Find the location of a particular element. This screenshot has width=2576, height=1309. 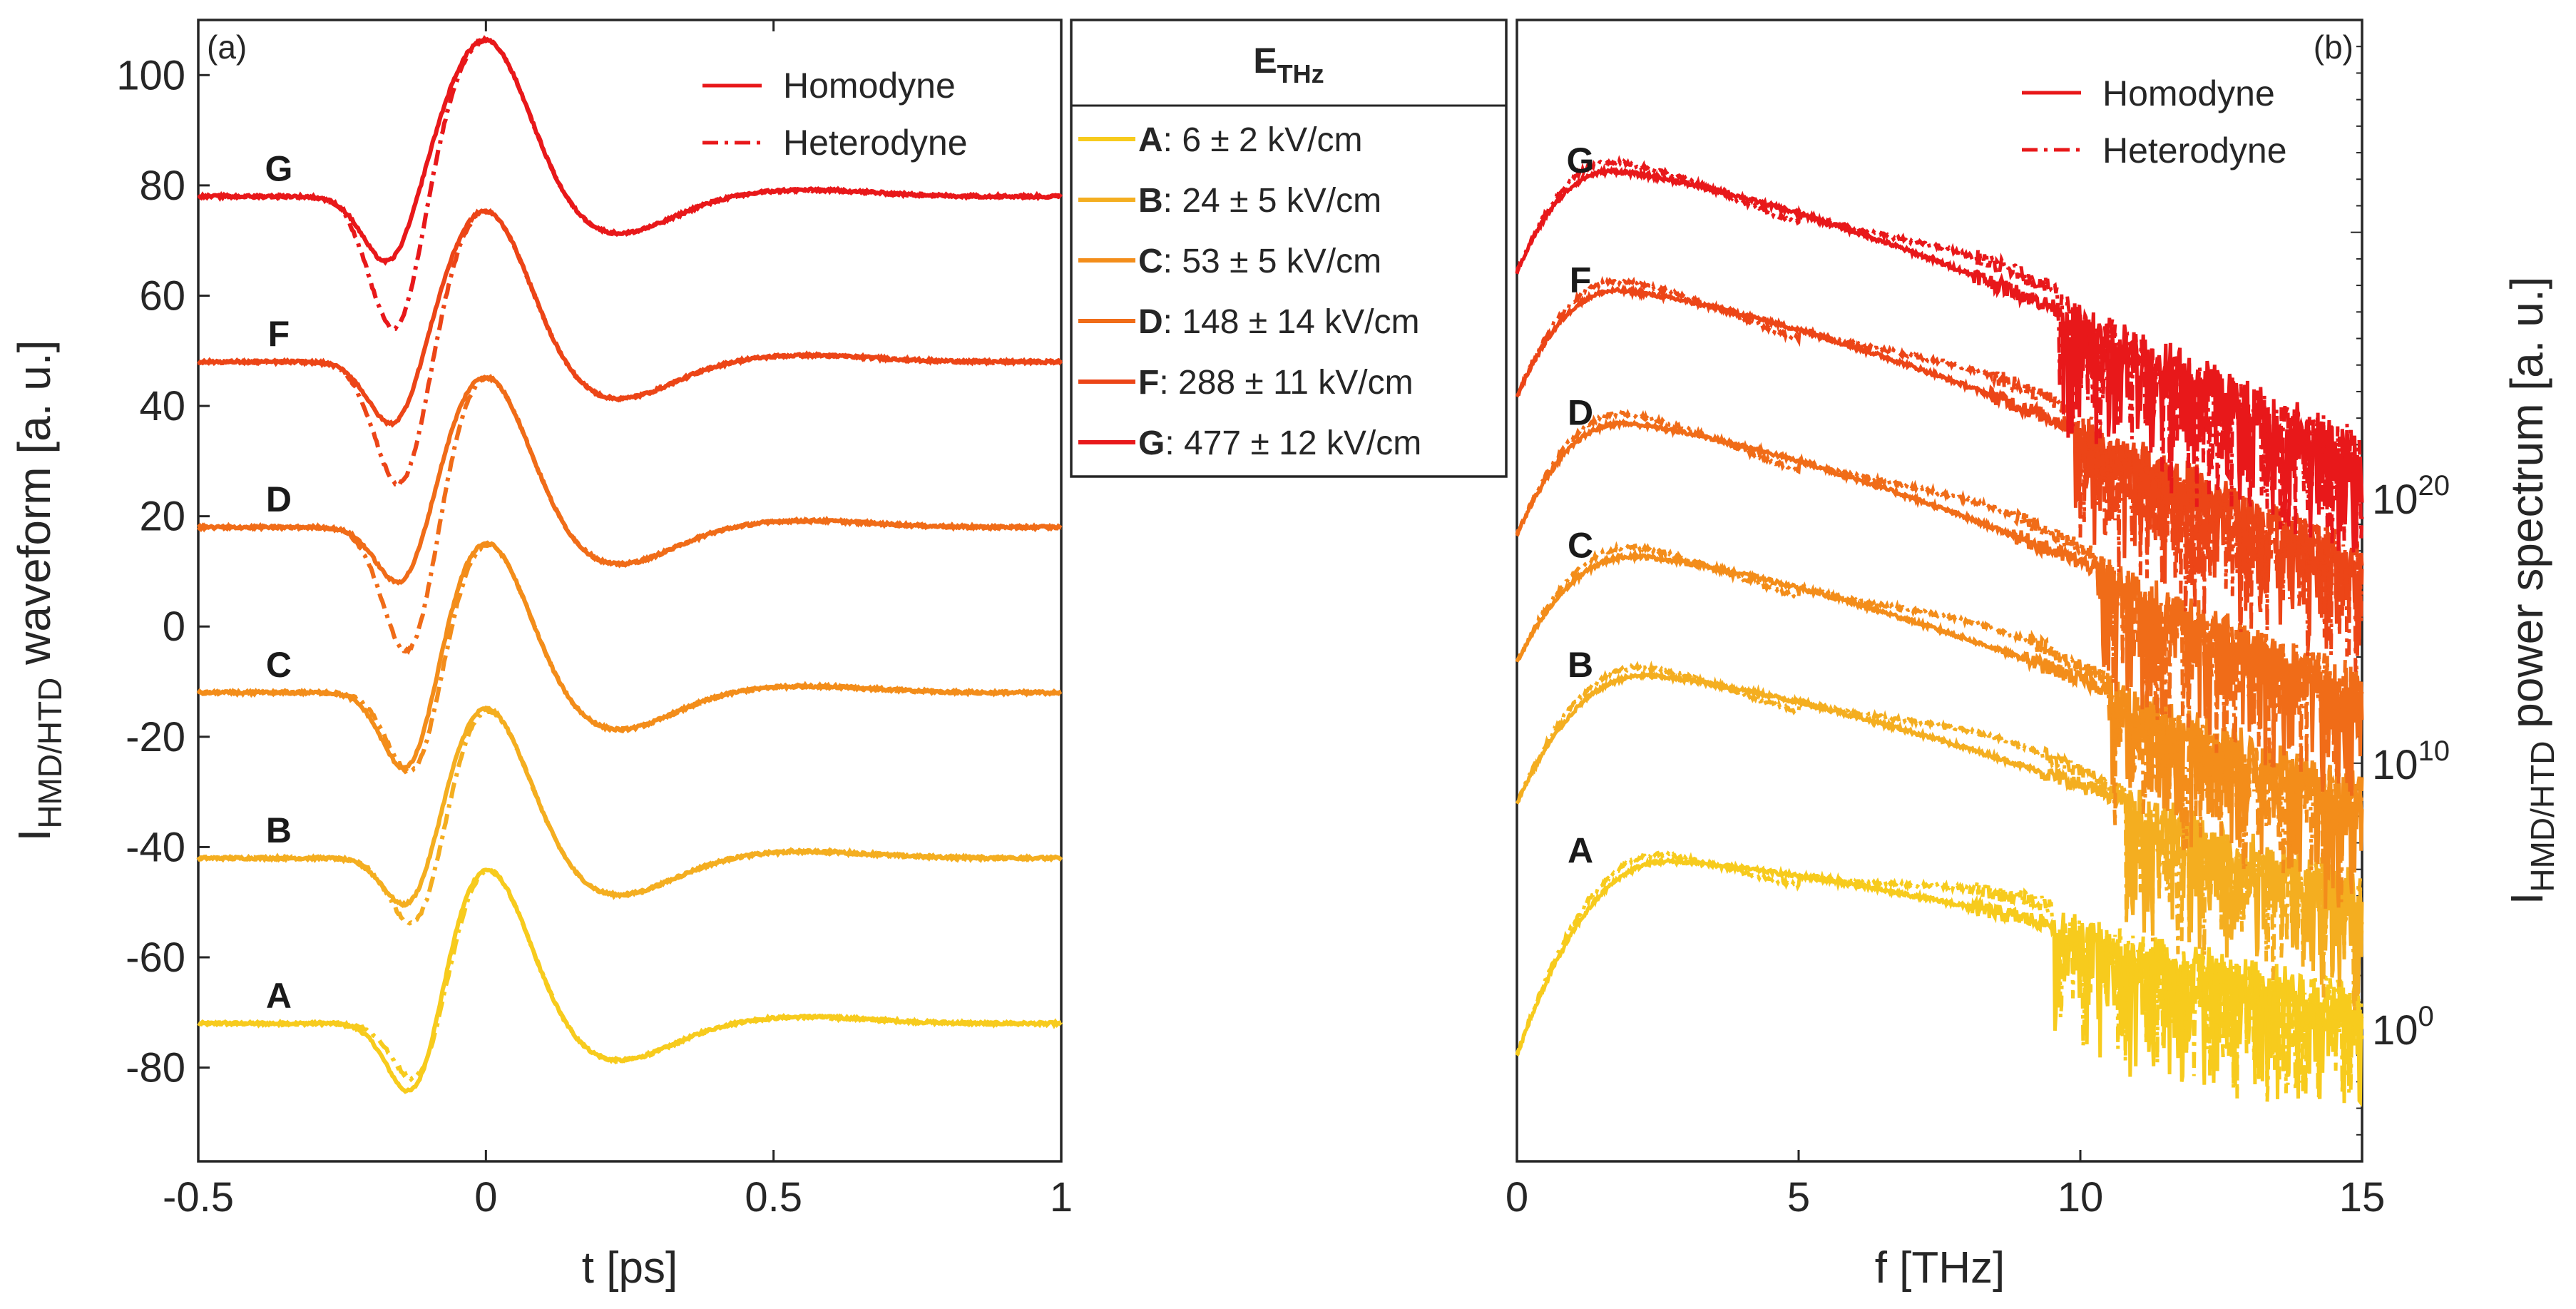

panel-b-curve-b-heterodyne is located at coordinates (1940, 836).